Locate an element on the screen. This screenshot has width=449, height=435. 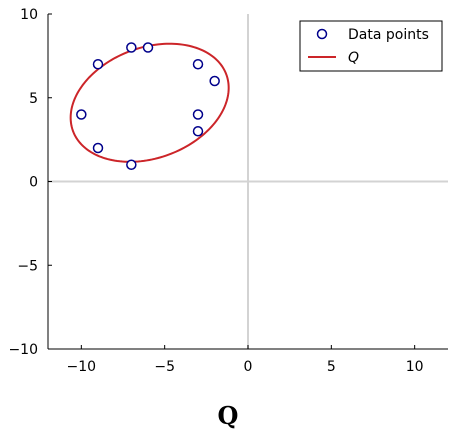
legend-marker-data-points is located at coordinates (322, 34).